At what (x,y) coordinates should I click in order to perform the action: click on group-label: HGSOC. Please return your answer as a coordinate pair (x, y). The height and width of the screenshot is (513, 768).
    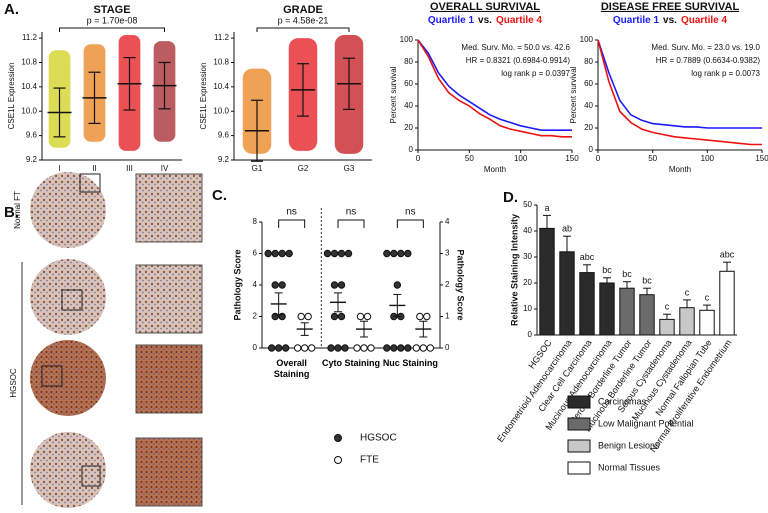
    Looking at the image, I should click on (13, 383).